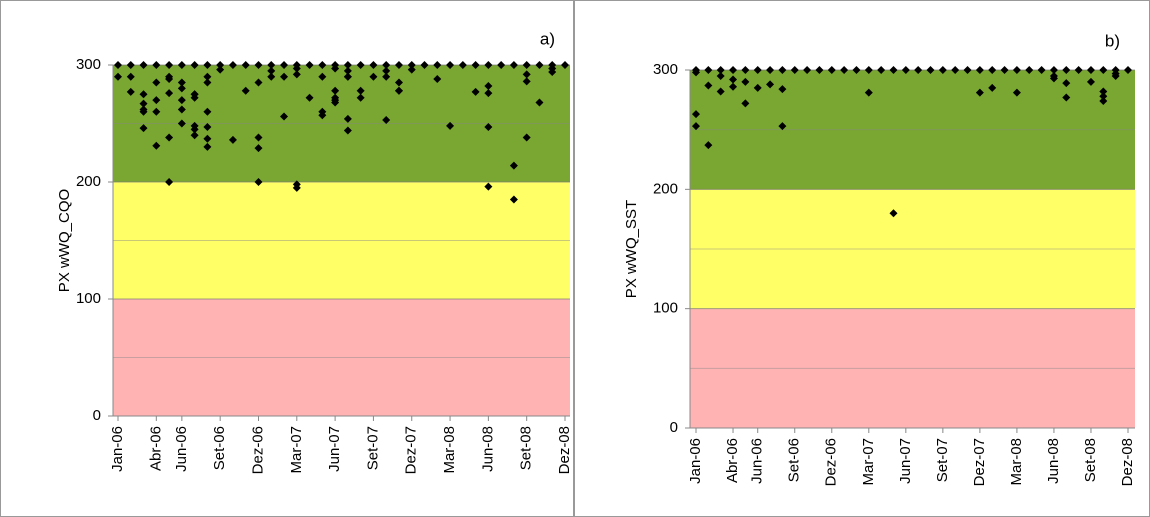 The image size is (1150, 517). I want to click on panel-label: b), so click(1112, 40).